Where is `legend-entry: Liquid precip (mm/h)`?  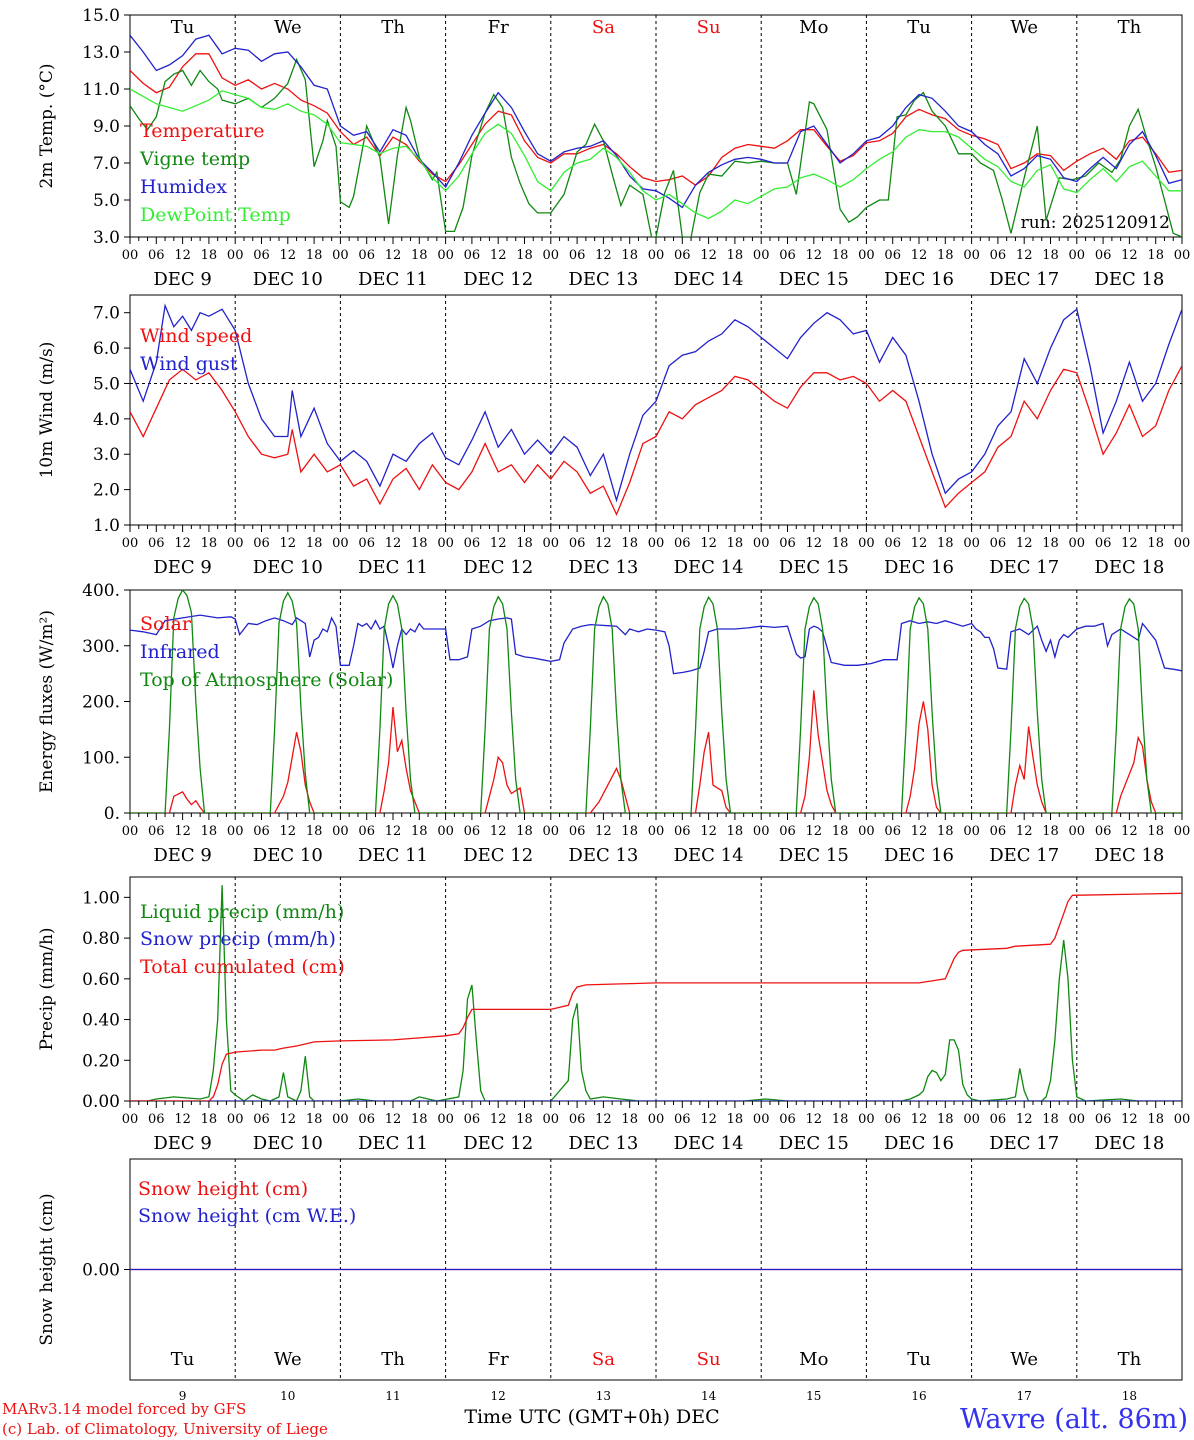
legend-entry: Liquid precip (mm/h) is located at coordinates (242, 912).